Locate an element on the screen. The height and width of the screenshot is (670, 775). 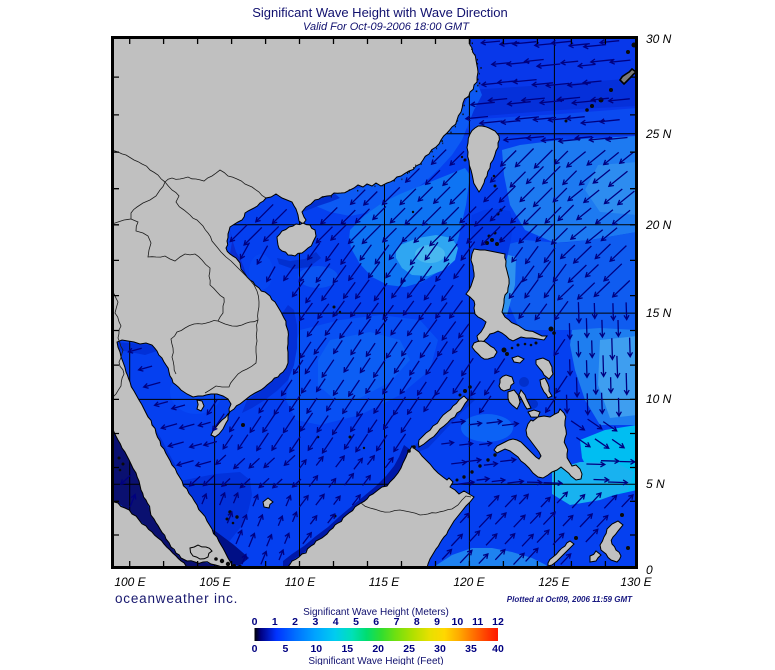
svg-text: 120 E is located at coordinates (469, 582).